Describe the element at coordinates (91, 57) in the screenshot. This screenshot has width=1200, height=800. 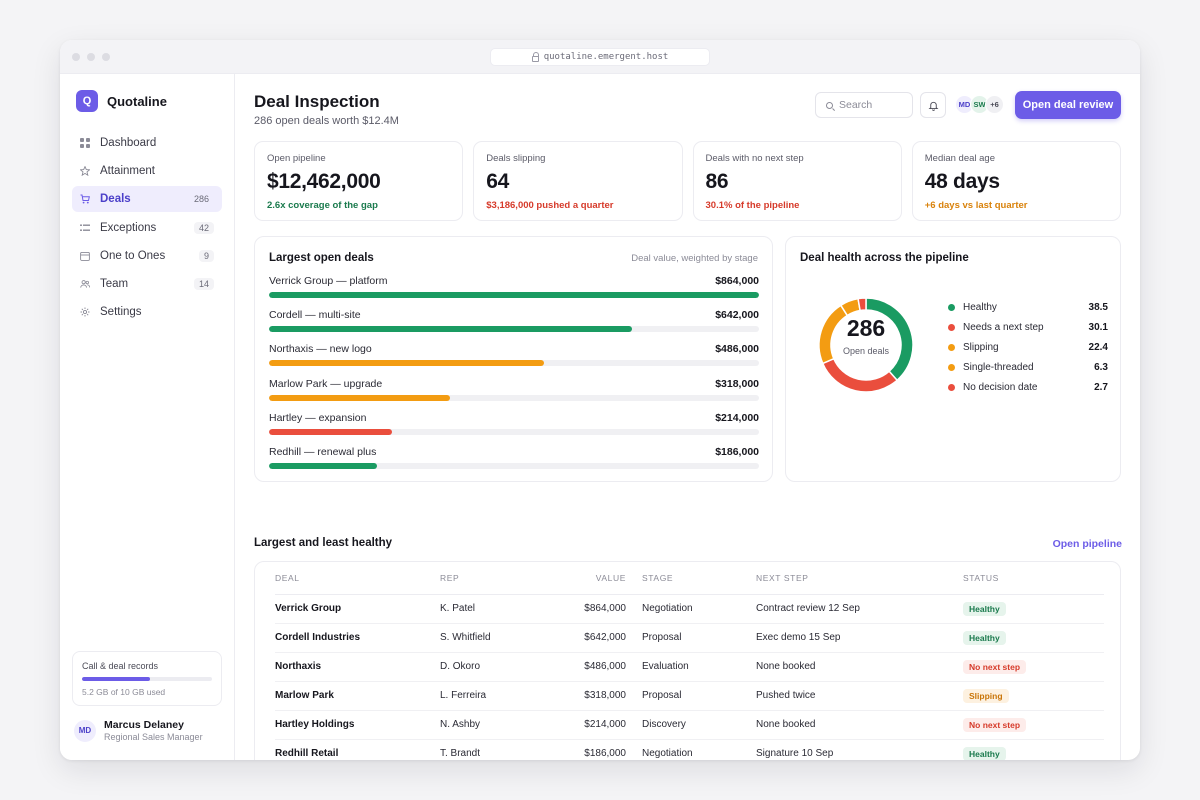
I see `minimize-dot` at that location.